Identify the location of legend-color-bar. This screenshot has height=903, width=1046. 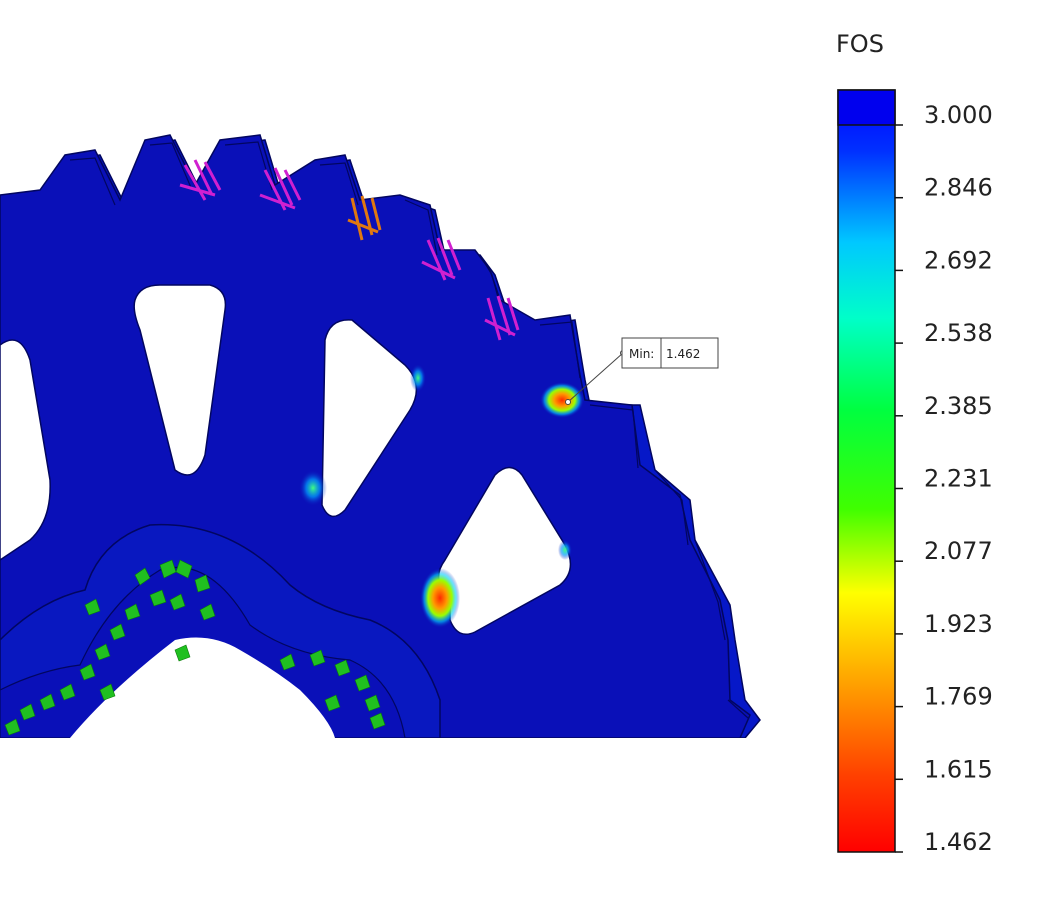
(866, 471).